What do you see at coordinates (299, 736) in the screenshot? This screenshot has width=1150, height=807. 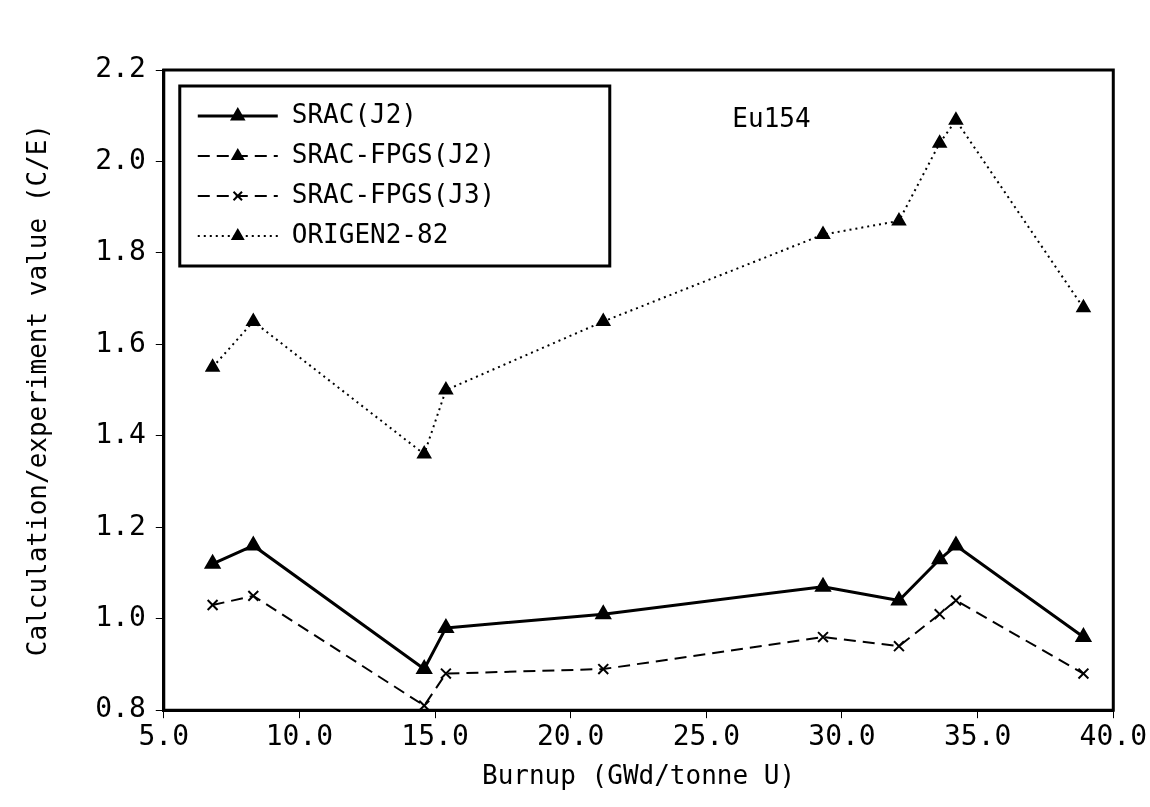 I see `x-tick-label: 10.0` at bounding box center [299, 736].